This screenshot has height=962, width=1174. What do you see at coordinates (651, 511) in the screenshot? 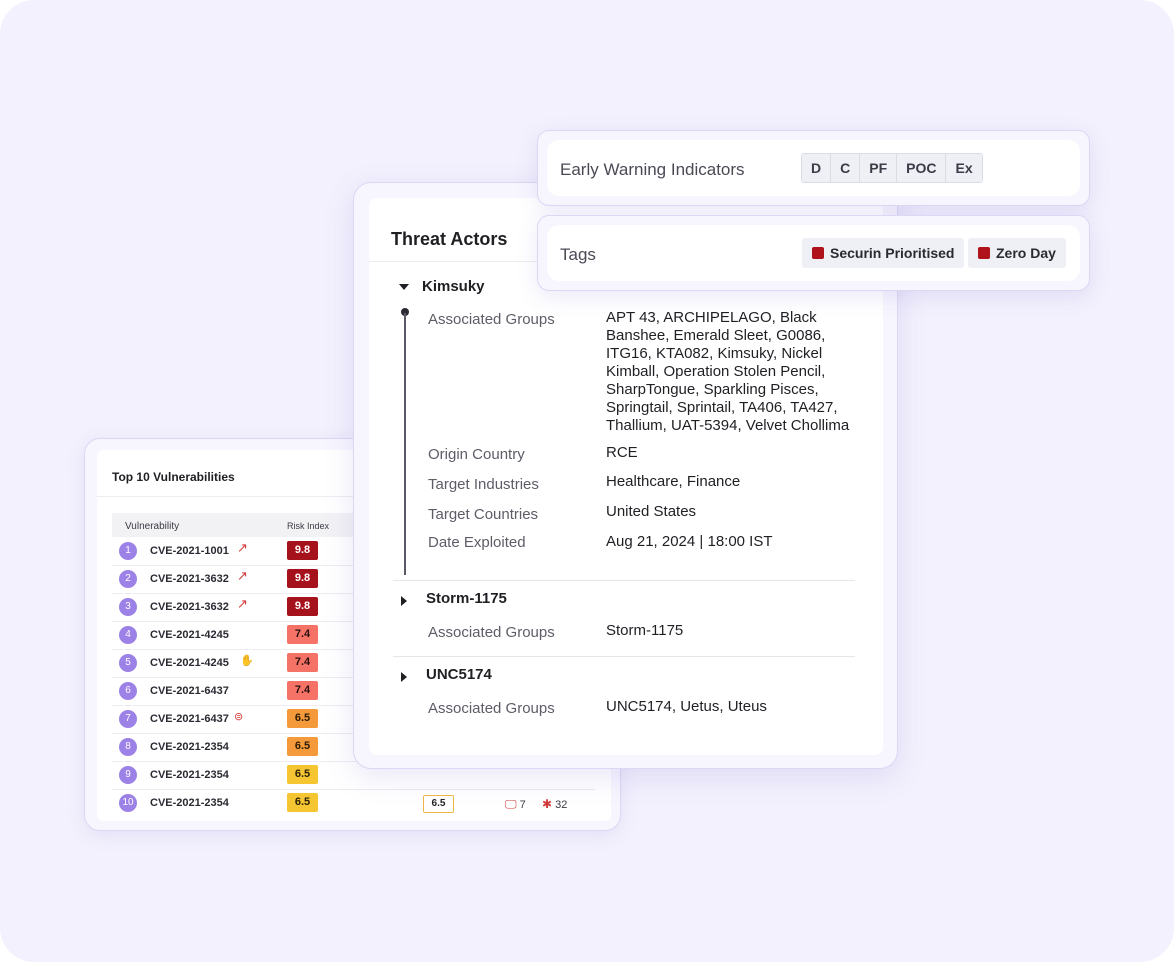
I see `target-countries-value: United States` at bounding box center [651, 511].